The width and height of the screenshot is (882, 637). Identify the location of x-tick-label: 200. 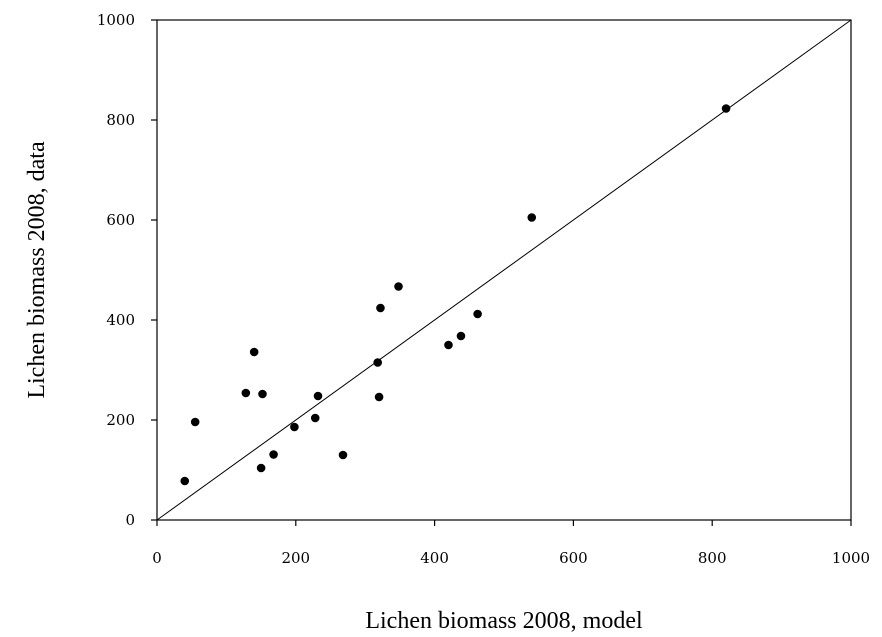
(295, 558).